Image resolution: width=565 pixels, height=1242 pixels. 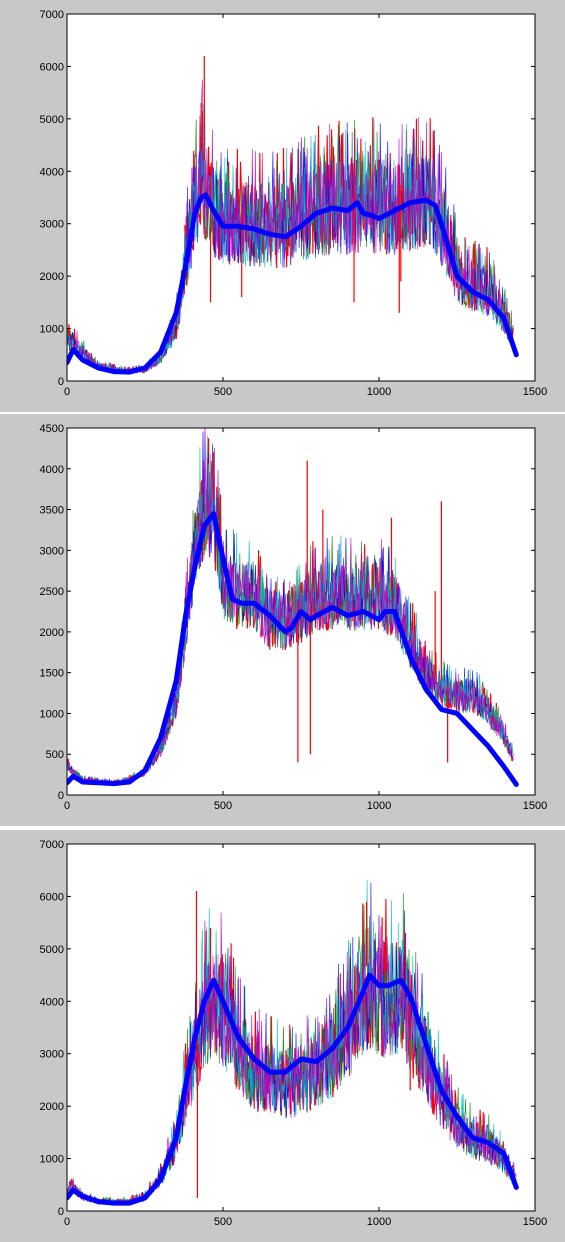 I want to click on y-tick-label: 3500, so click(x=52, y=511).